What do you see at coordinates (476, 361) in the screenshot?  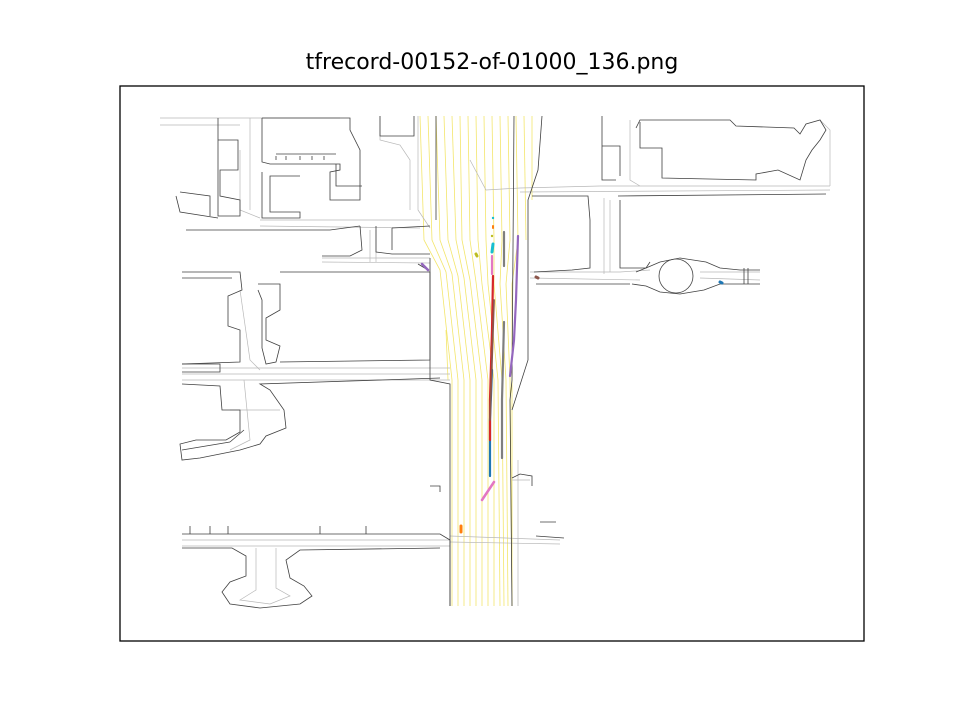 I see `lane-centerlines` at bounding box center [476, 361].